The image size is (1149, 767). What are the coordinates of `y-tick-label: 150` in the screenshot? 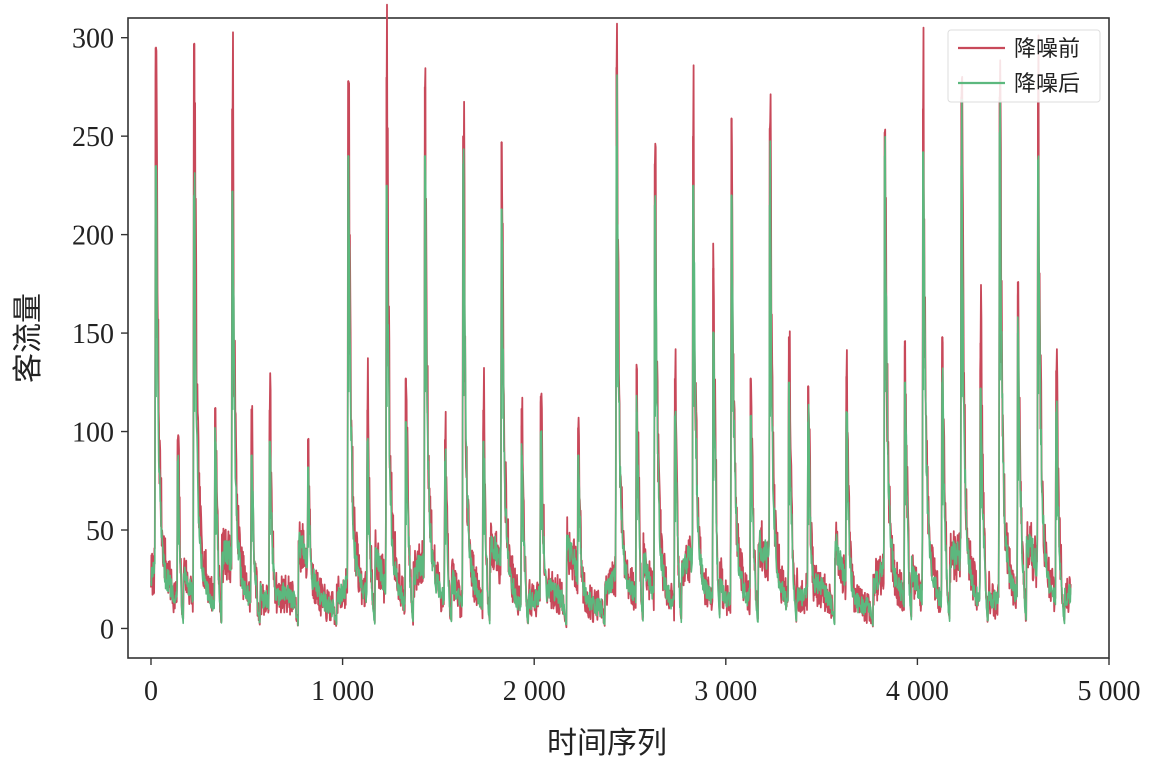 It's located at (93, 334).